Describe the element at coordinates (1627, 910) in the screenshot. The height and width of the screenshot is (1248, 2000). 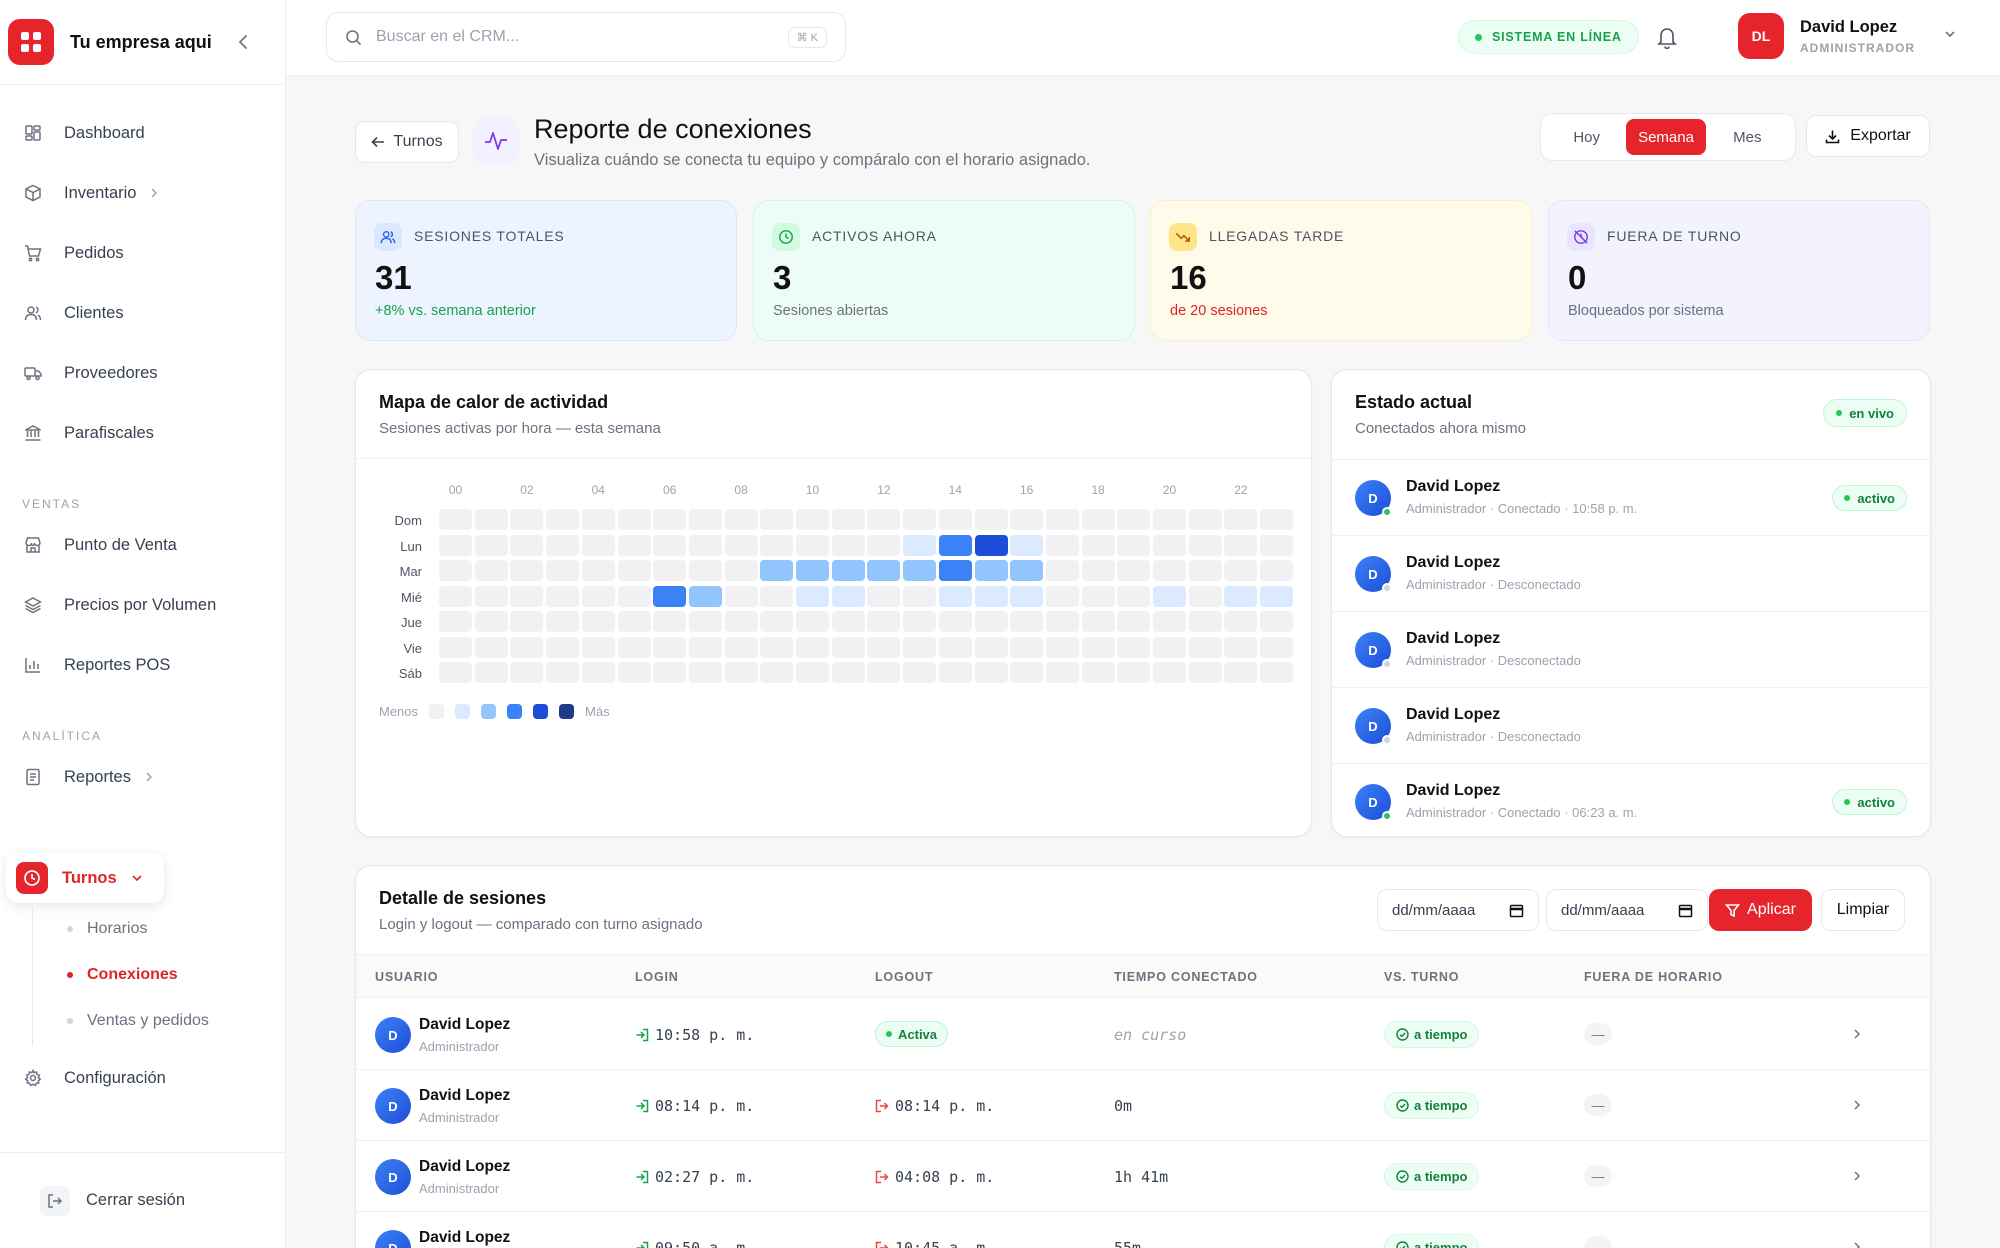
I see `date-to-input: dd/mm/aaaa` at that location.